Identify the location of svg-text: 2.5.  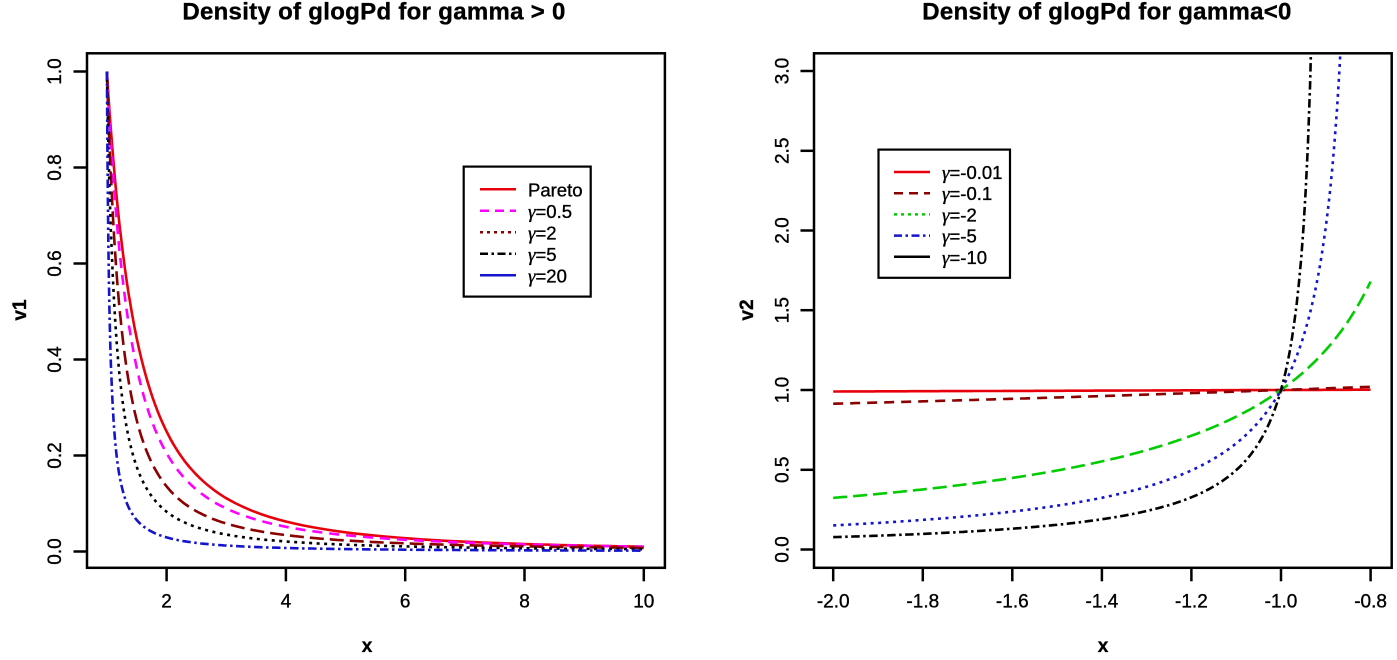
(783, 151).